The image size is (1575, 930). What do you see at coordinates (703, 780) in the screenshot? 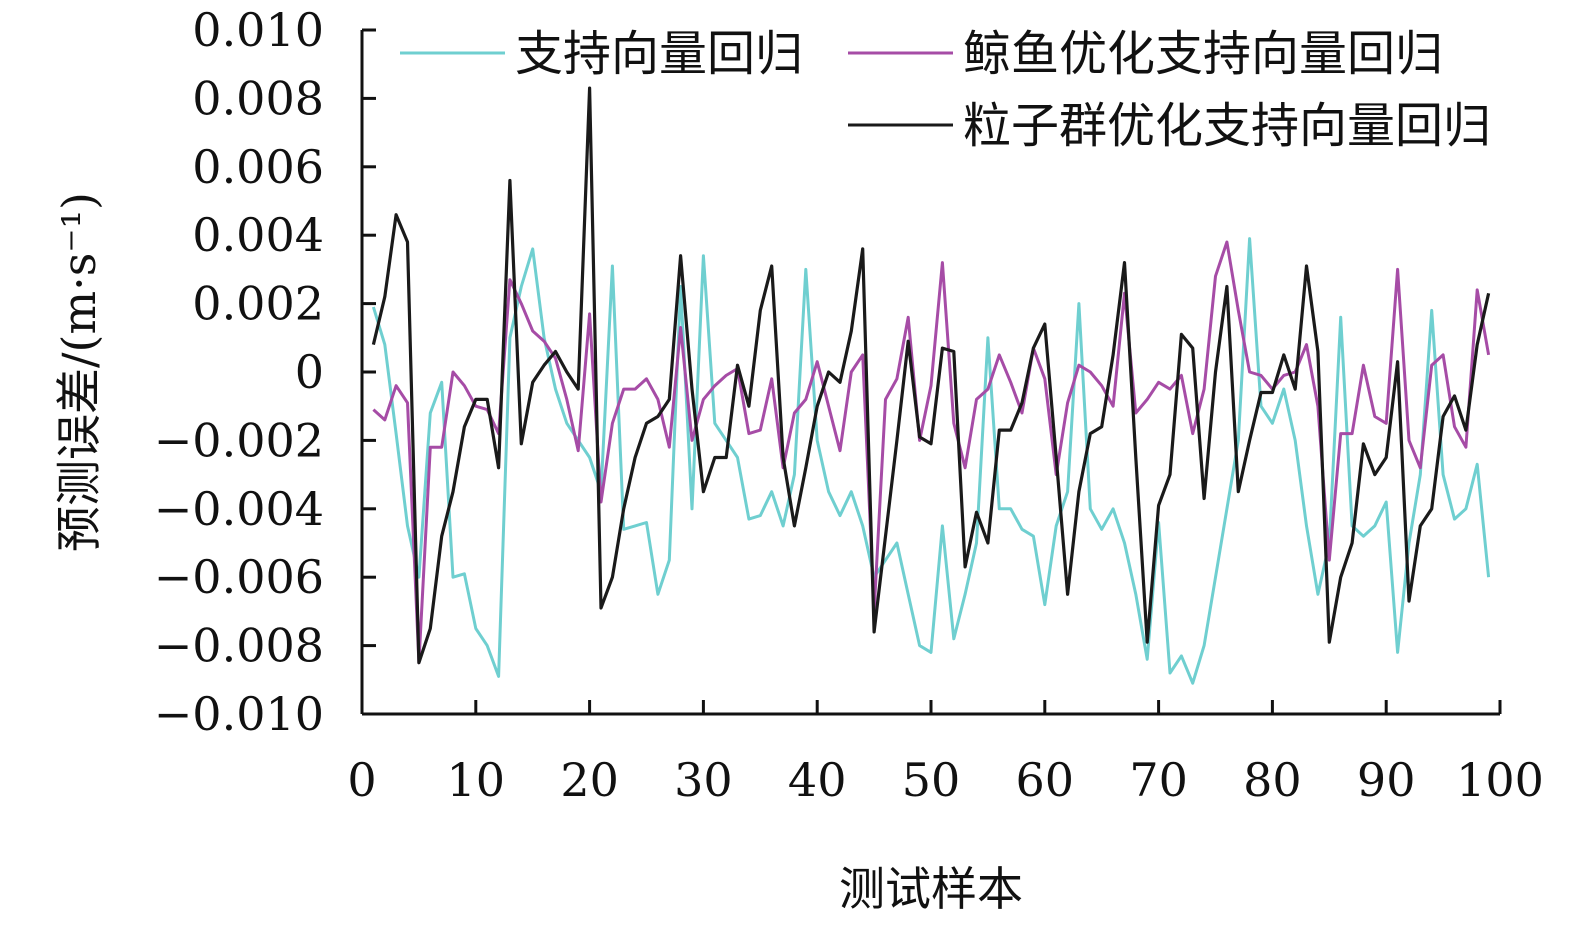
I see `x-tick-label: 30` at bounding box center [703, 780].